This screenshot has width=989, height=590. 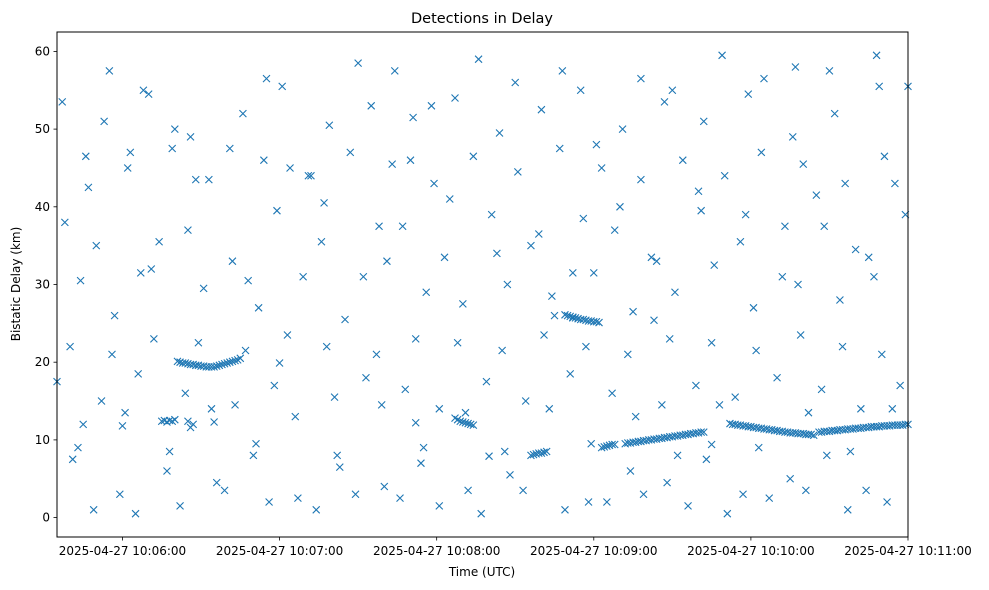 What do you see at coordinates (750, 551) in the screenshot?
I see `x-tick-label: 2025-04-27 10:10:00` at bounding box center [750, 551].